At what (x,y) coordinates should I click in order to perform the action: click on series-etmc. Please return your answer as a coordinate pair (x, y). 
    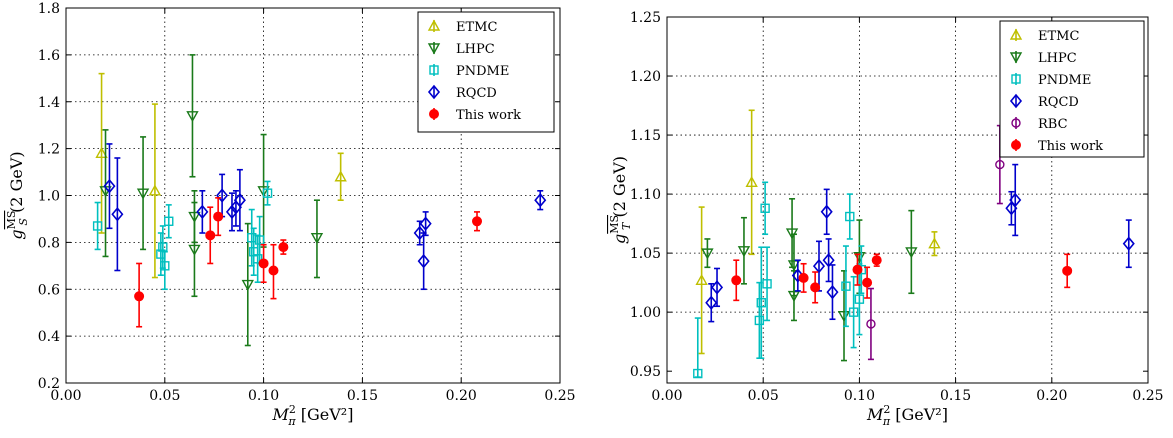
    Looking at the image, I should click on (221, 175).